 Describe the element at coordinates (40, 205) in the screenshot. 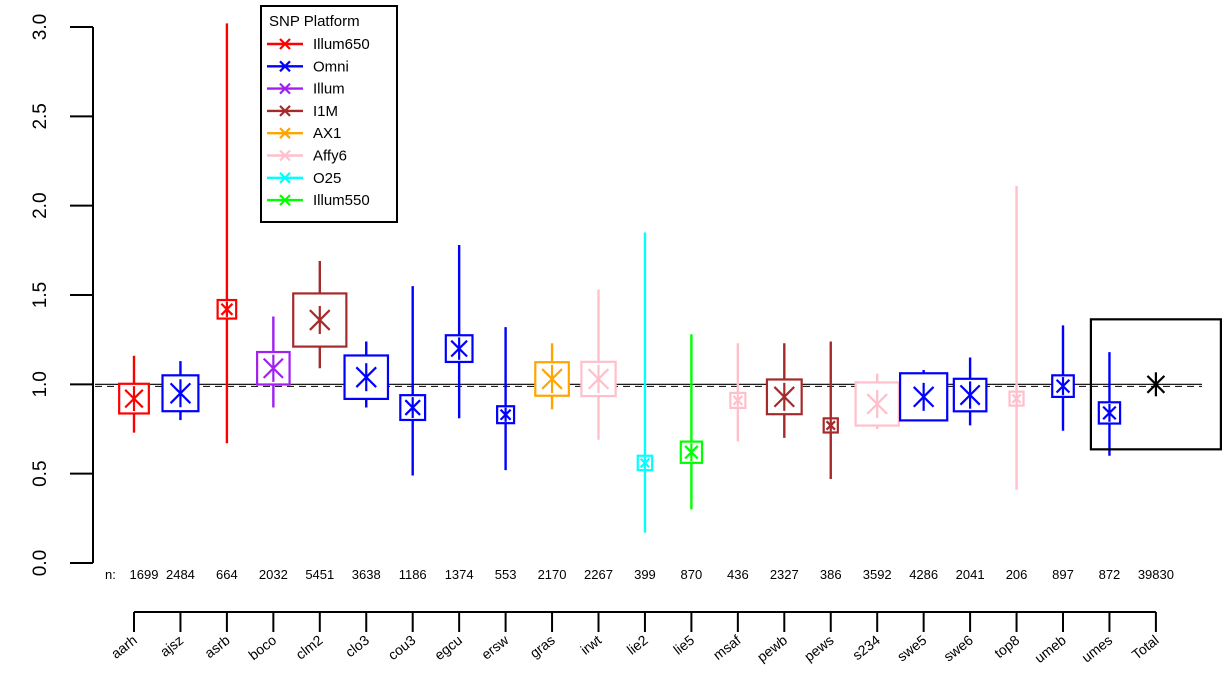

I see `y-tick-label: 2.0` at that location.